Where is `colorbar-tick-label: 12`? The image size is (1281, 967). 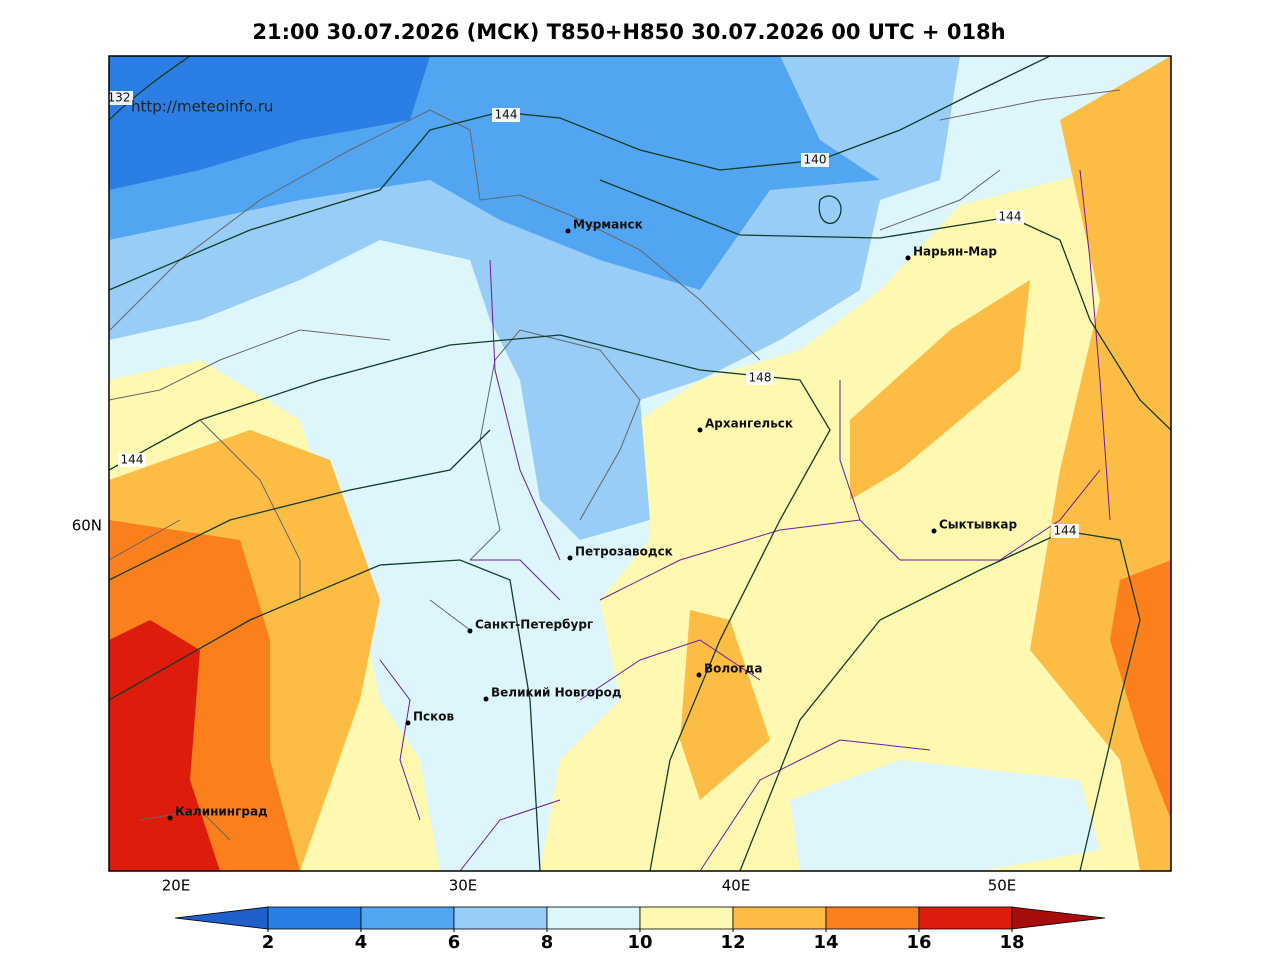
colorbar-tick-label: 12 is located at coordinates (732, 942).